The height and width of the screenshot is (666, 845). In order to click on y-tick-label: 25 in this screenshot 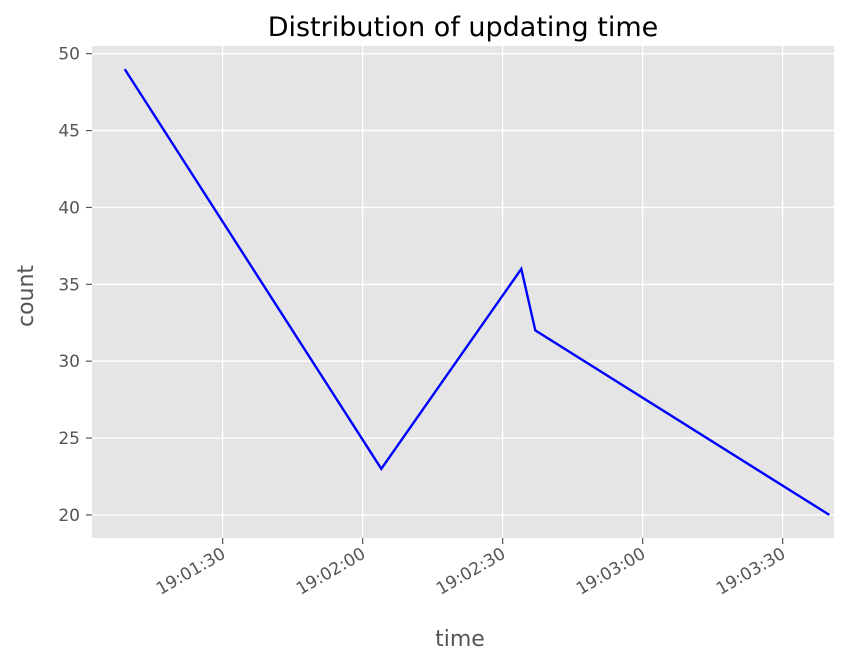, I will do `click(69, 439)`.